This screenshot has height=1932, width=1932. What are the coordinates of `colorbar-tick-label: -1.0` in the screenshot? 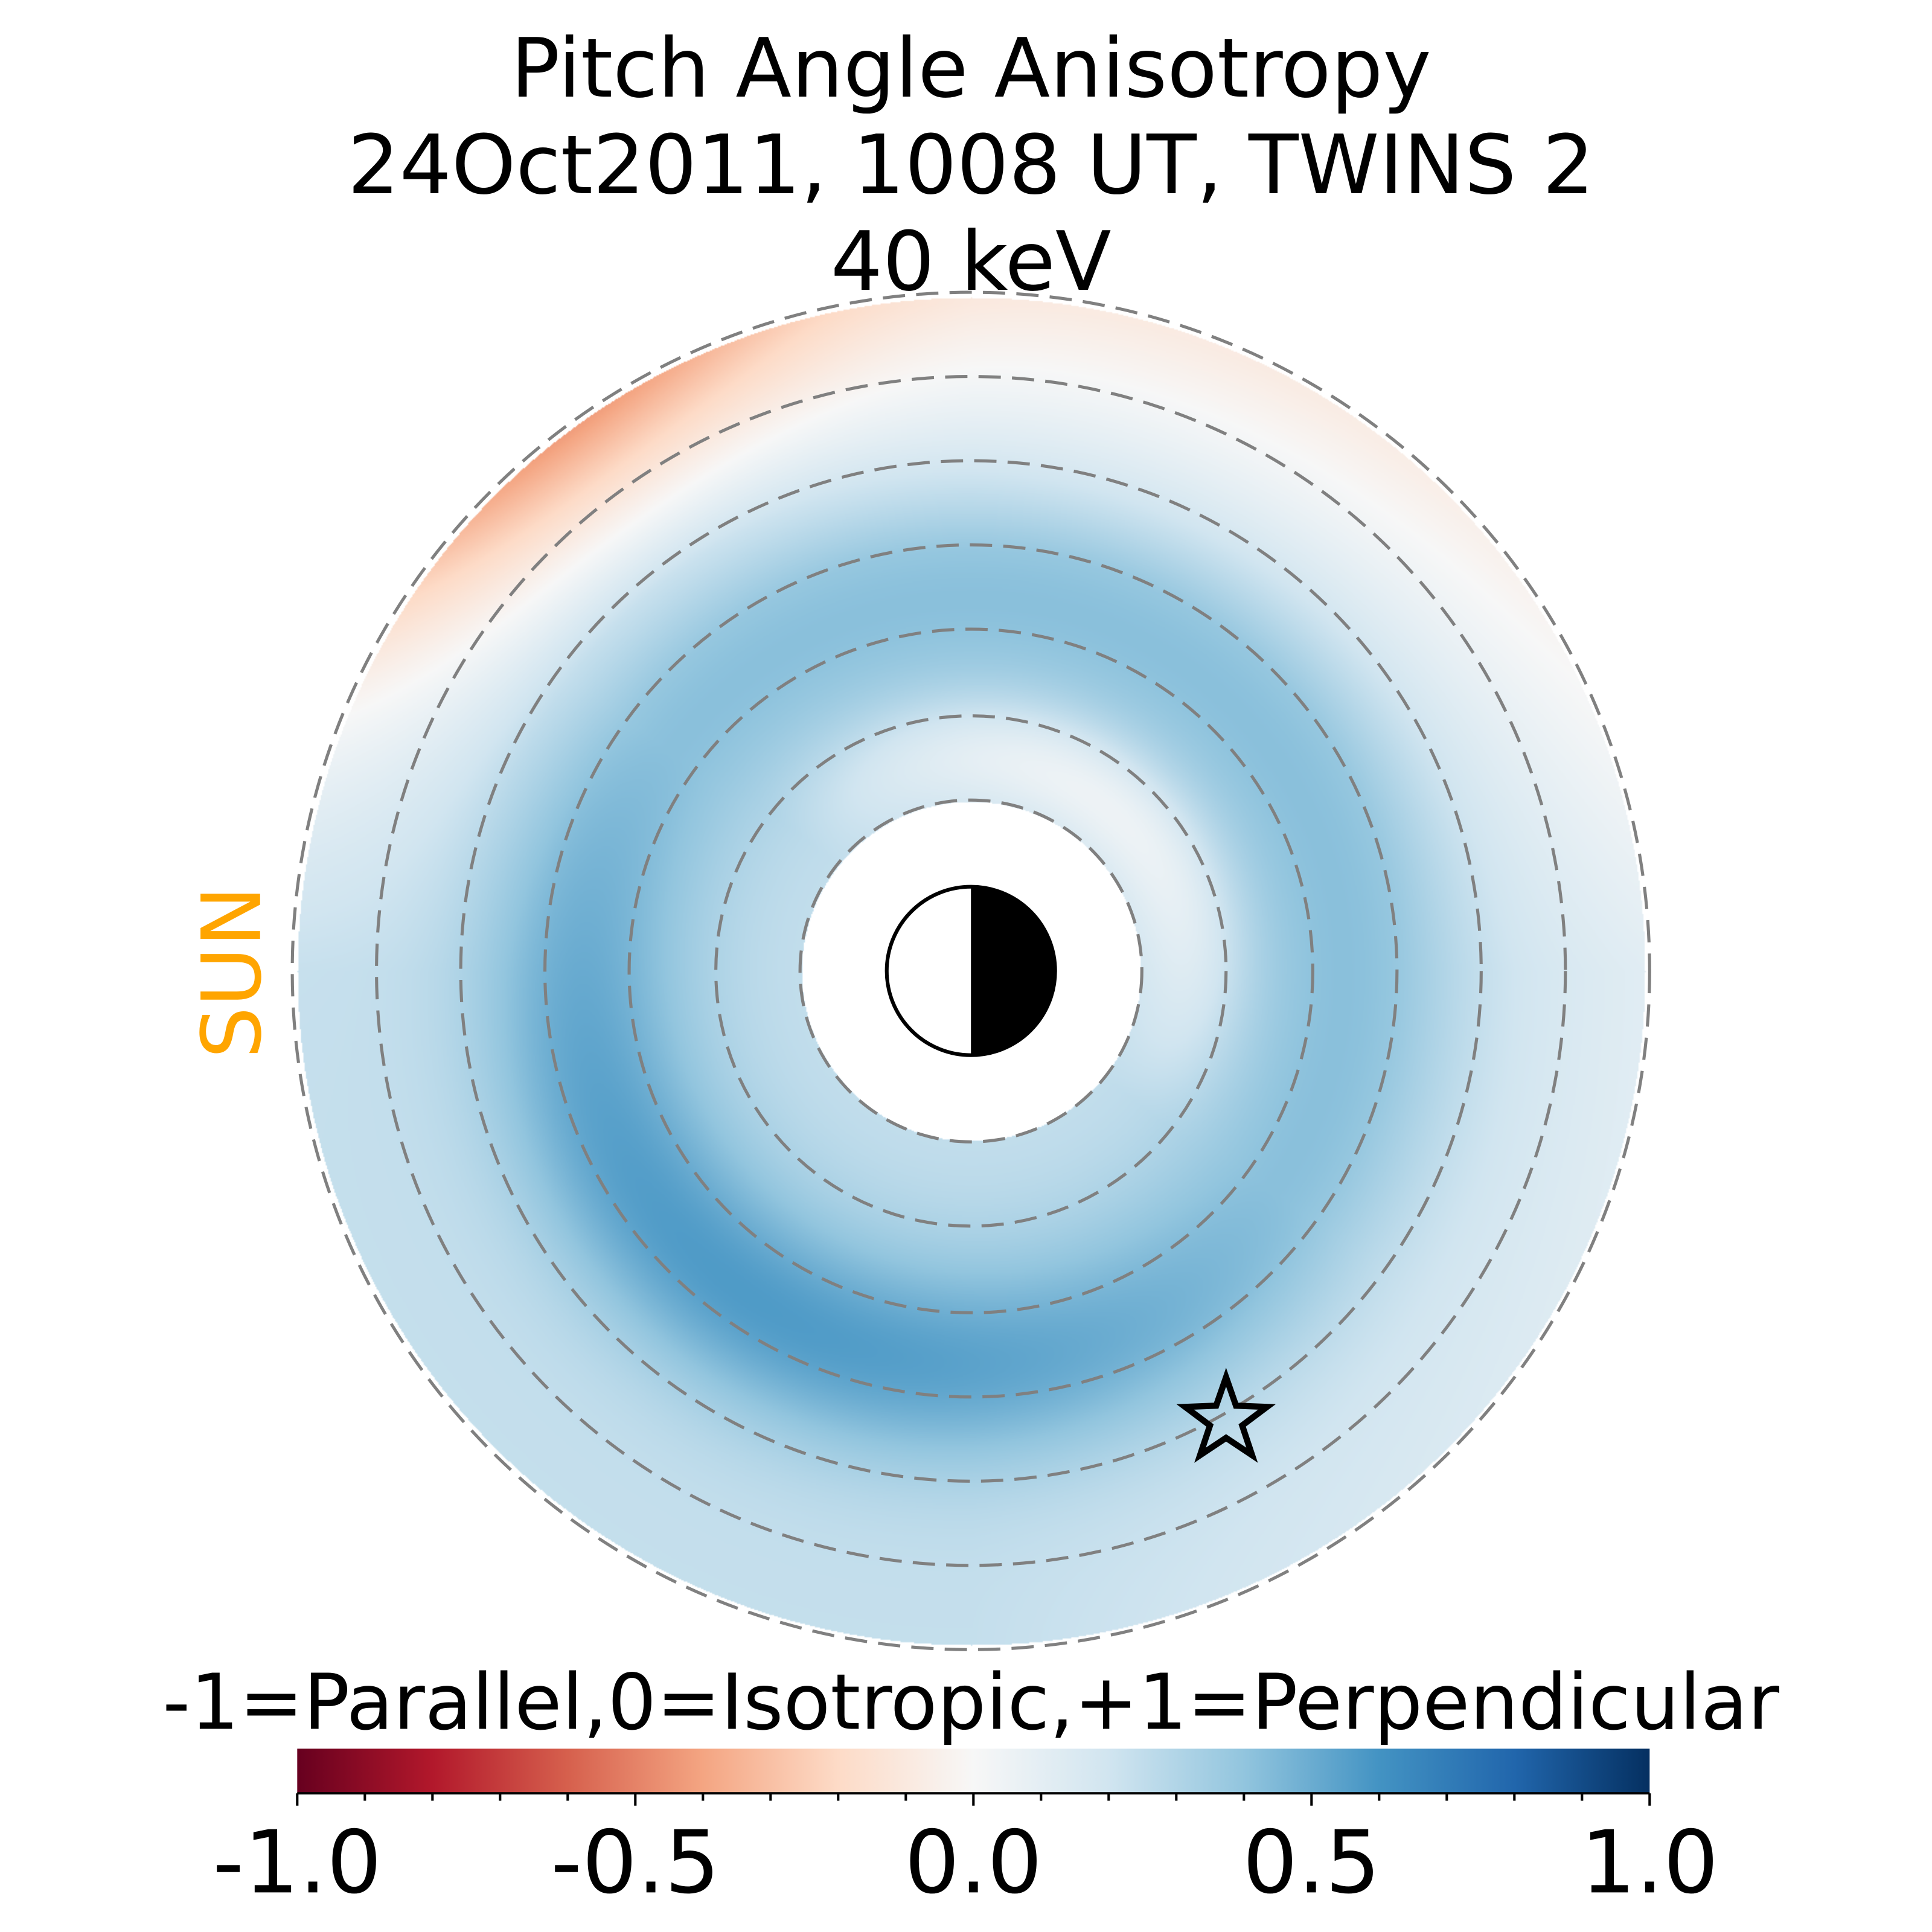 It's located at (297, 1863).